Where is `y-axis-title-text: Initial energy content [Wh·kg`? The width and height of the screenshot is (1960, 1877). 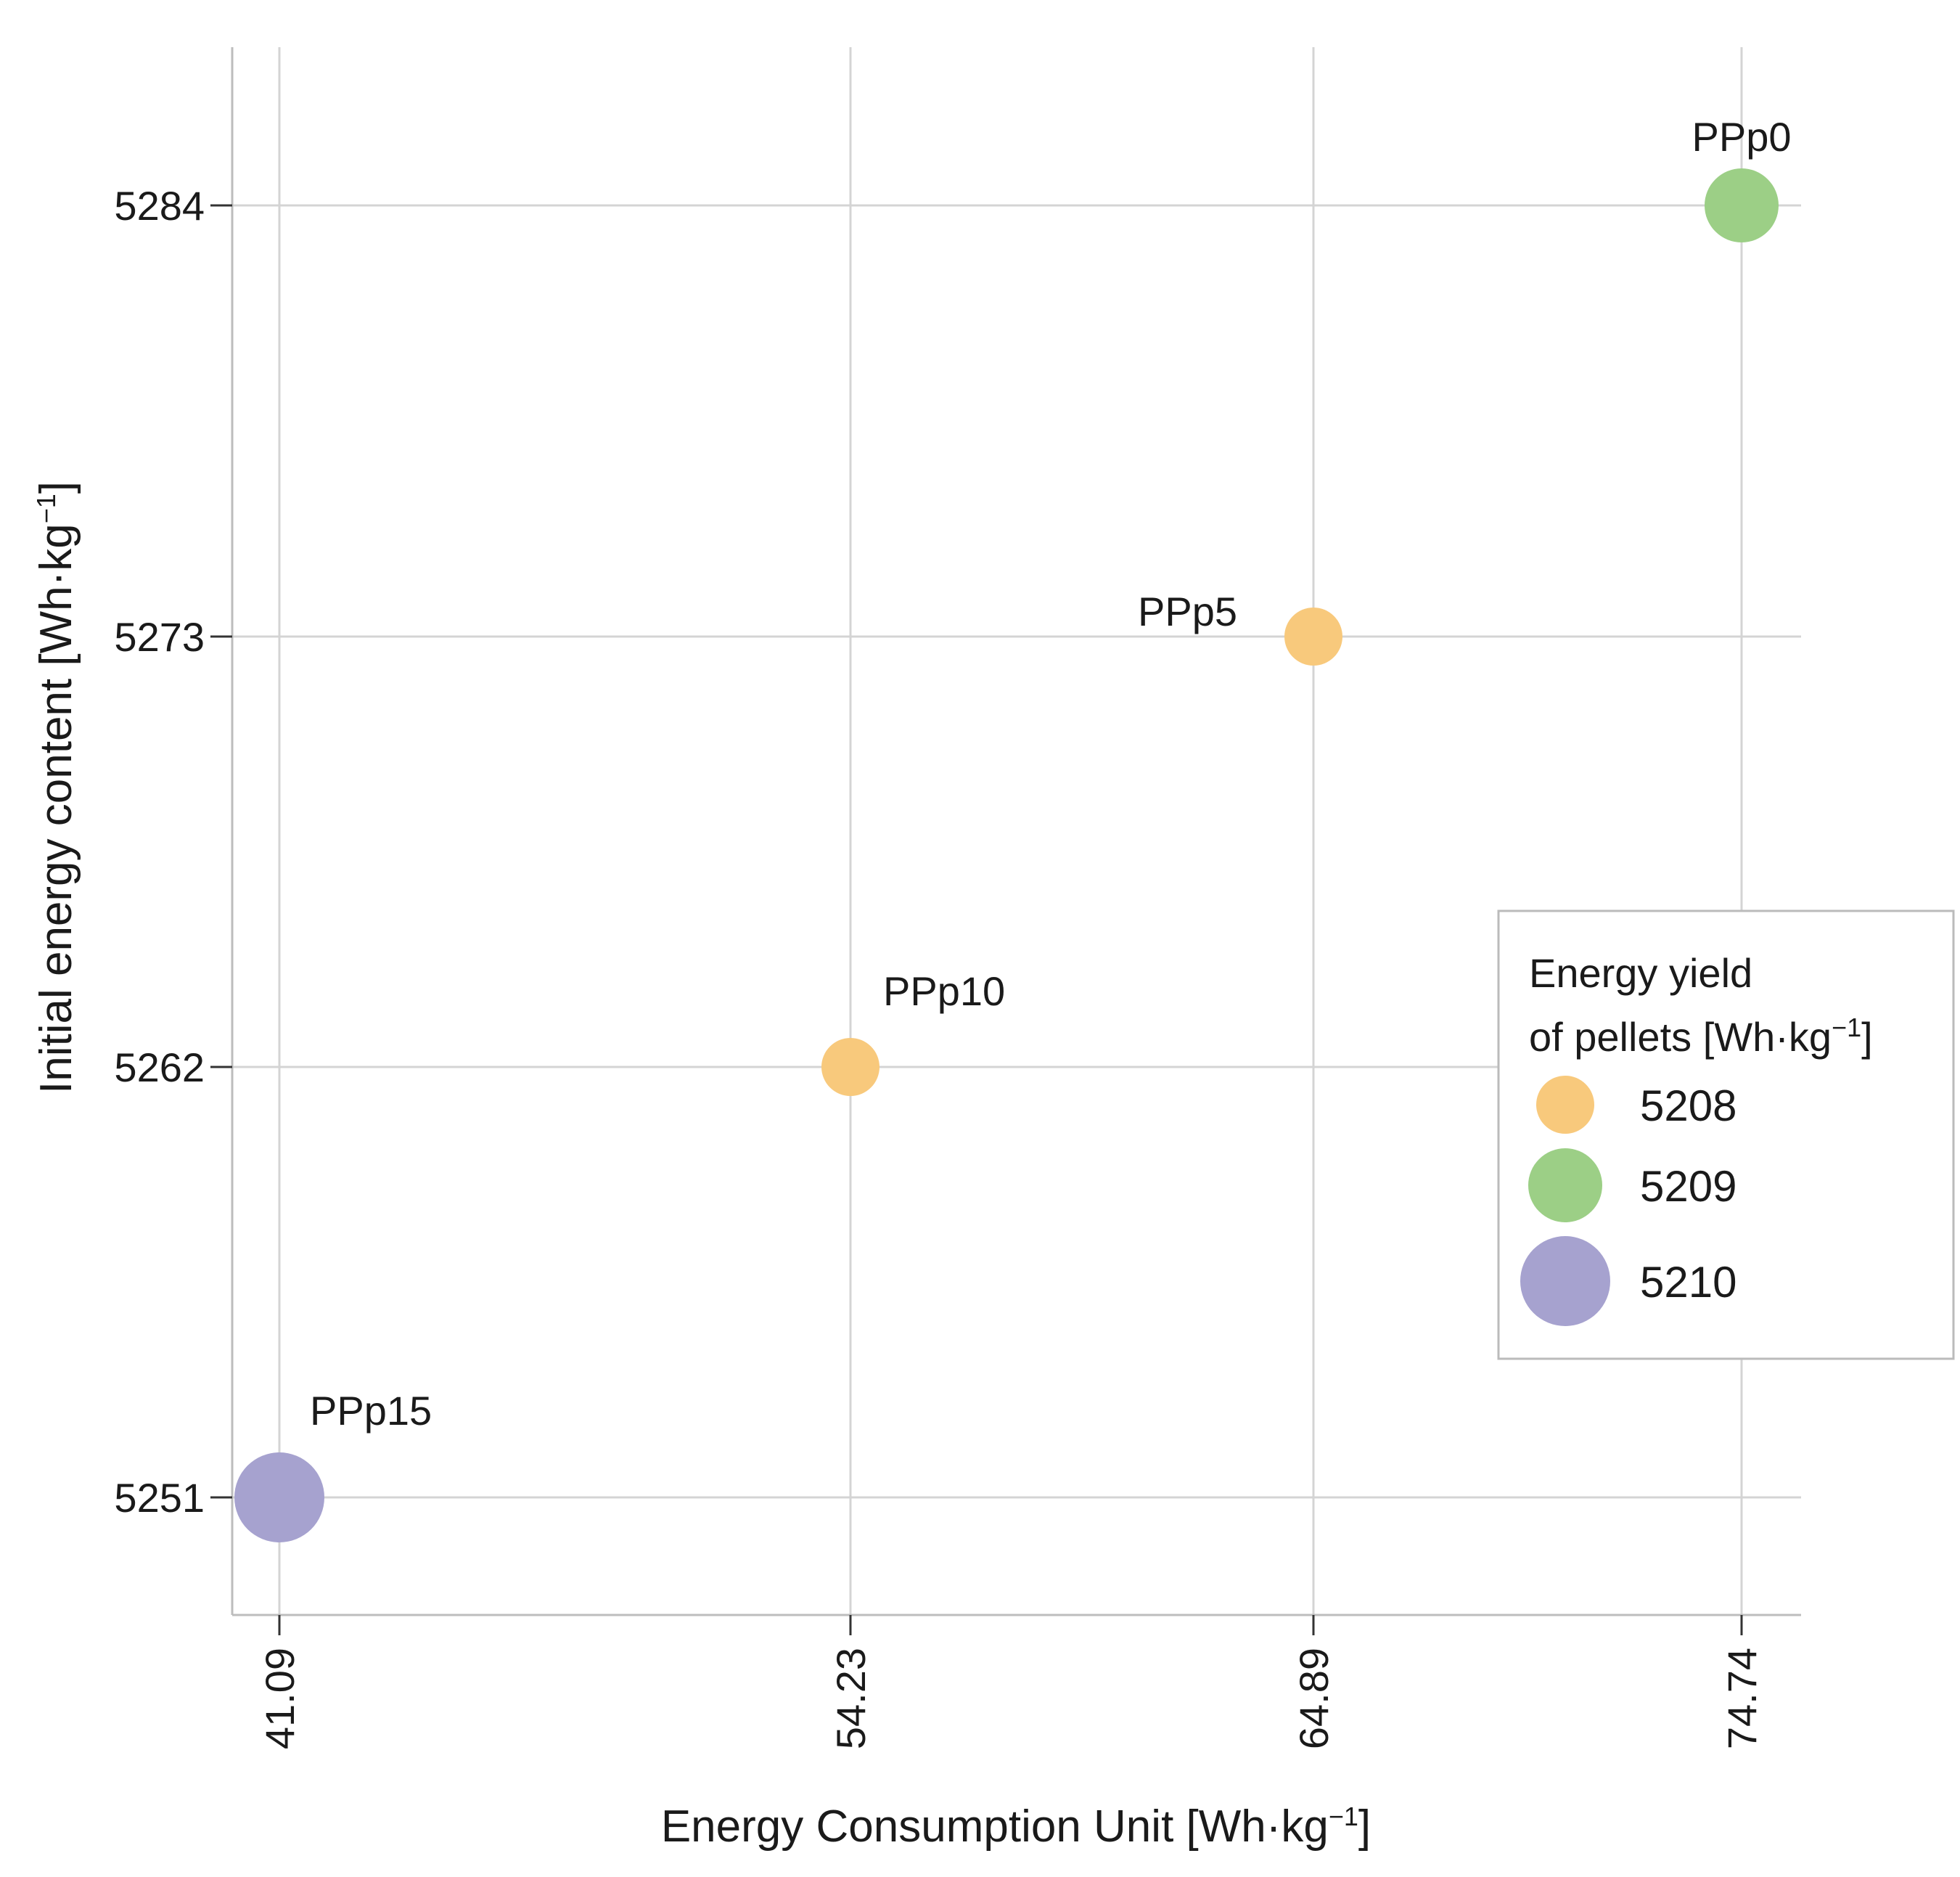
y-axis-title-text: Initial energy content [Wh·kg is located at coordinates (56, 808).